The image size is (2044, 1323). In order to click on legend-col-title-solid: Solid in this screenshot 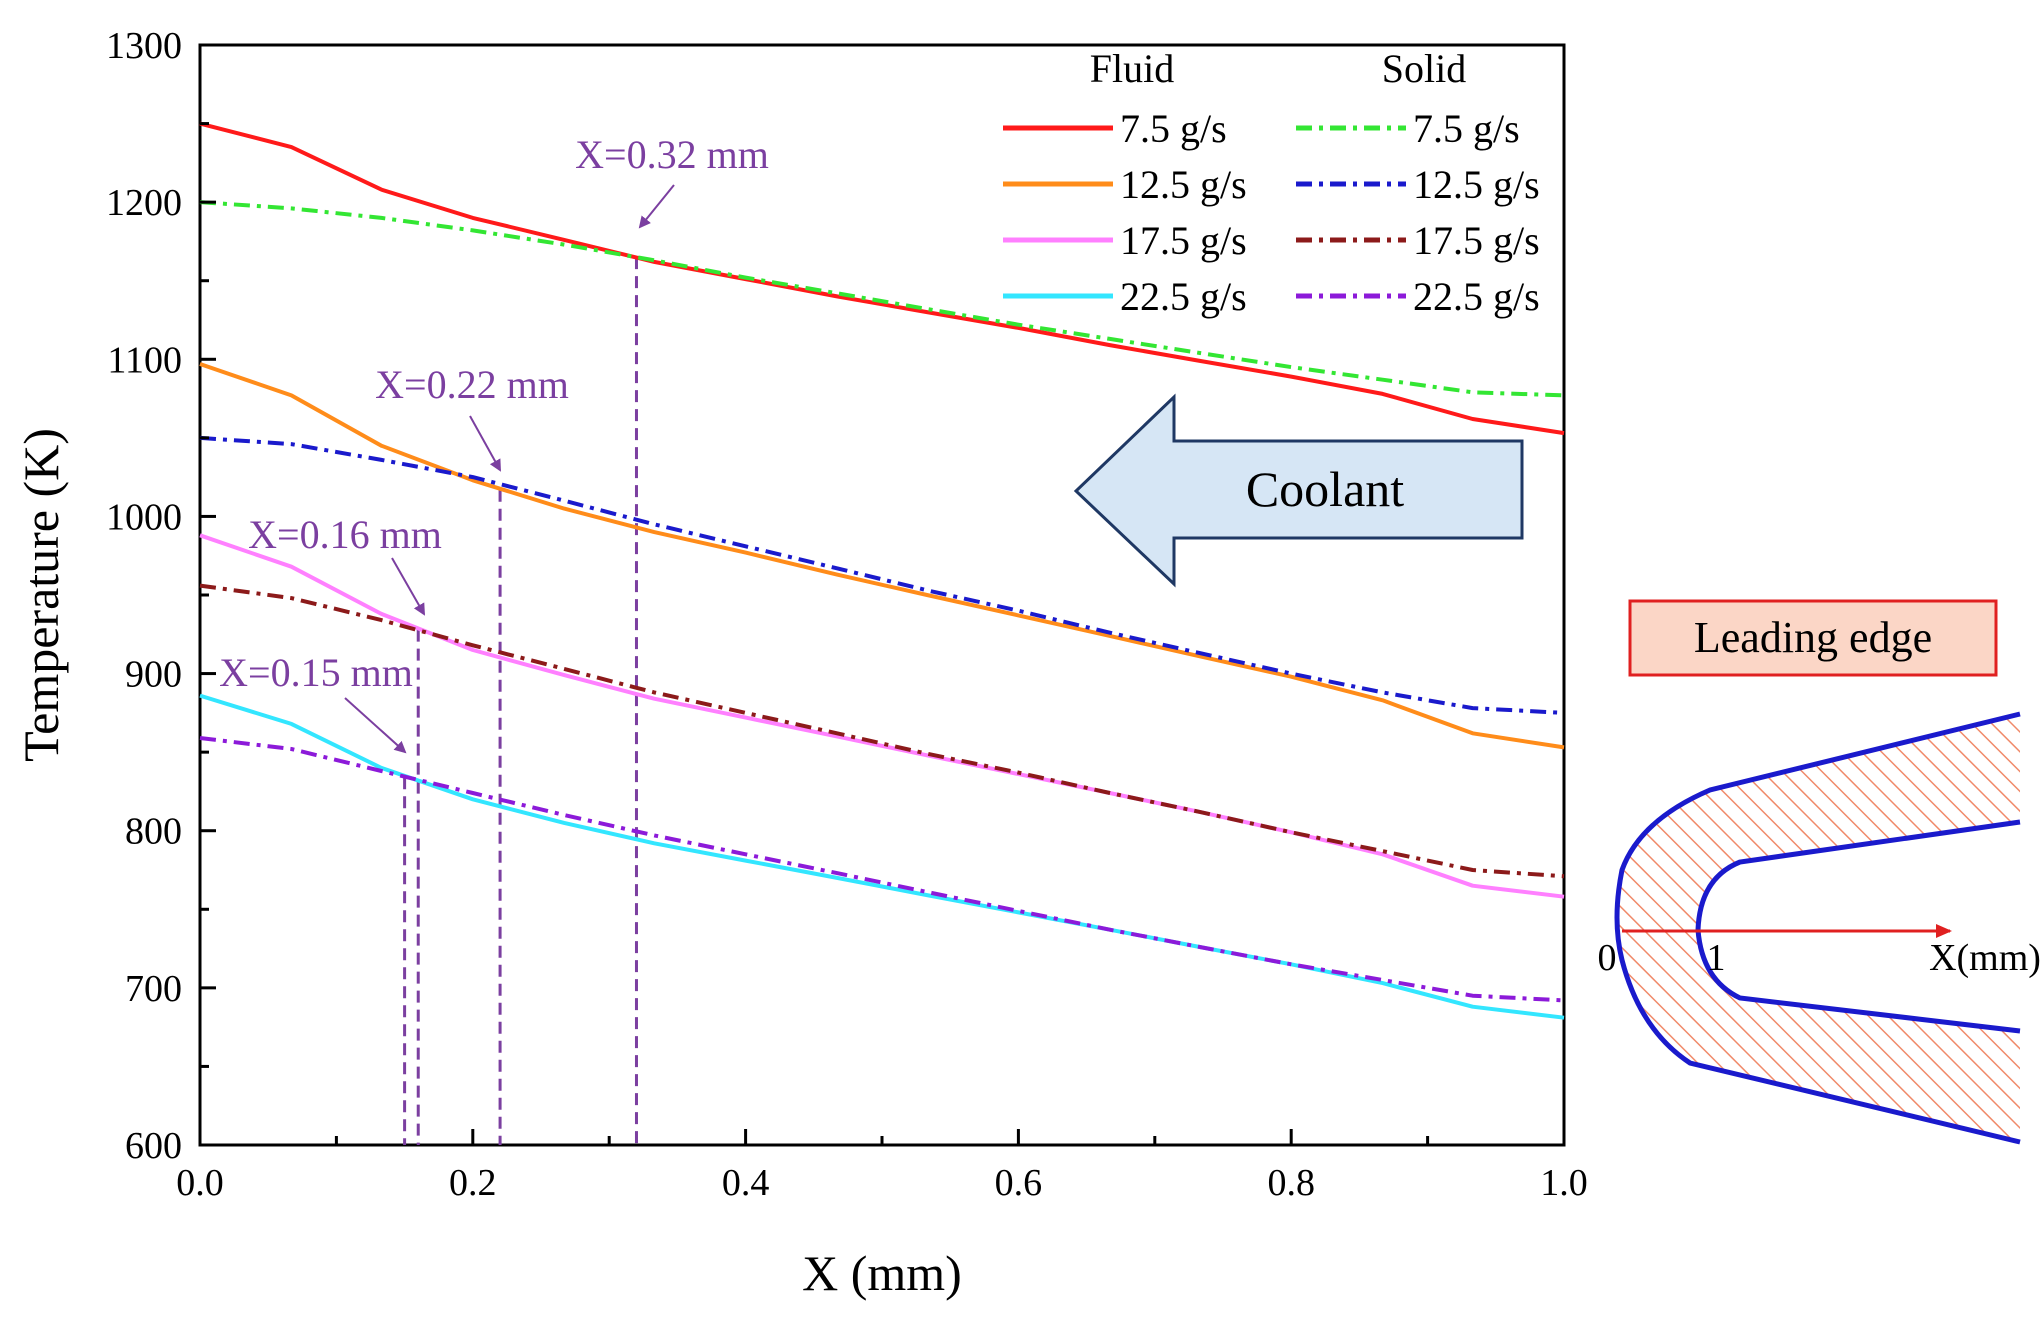, I will do `click(1424, 68)`.